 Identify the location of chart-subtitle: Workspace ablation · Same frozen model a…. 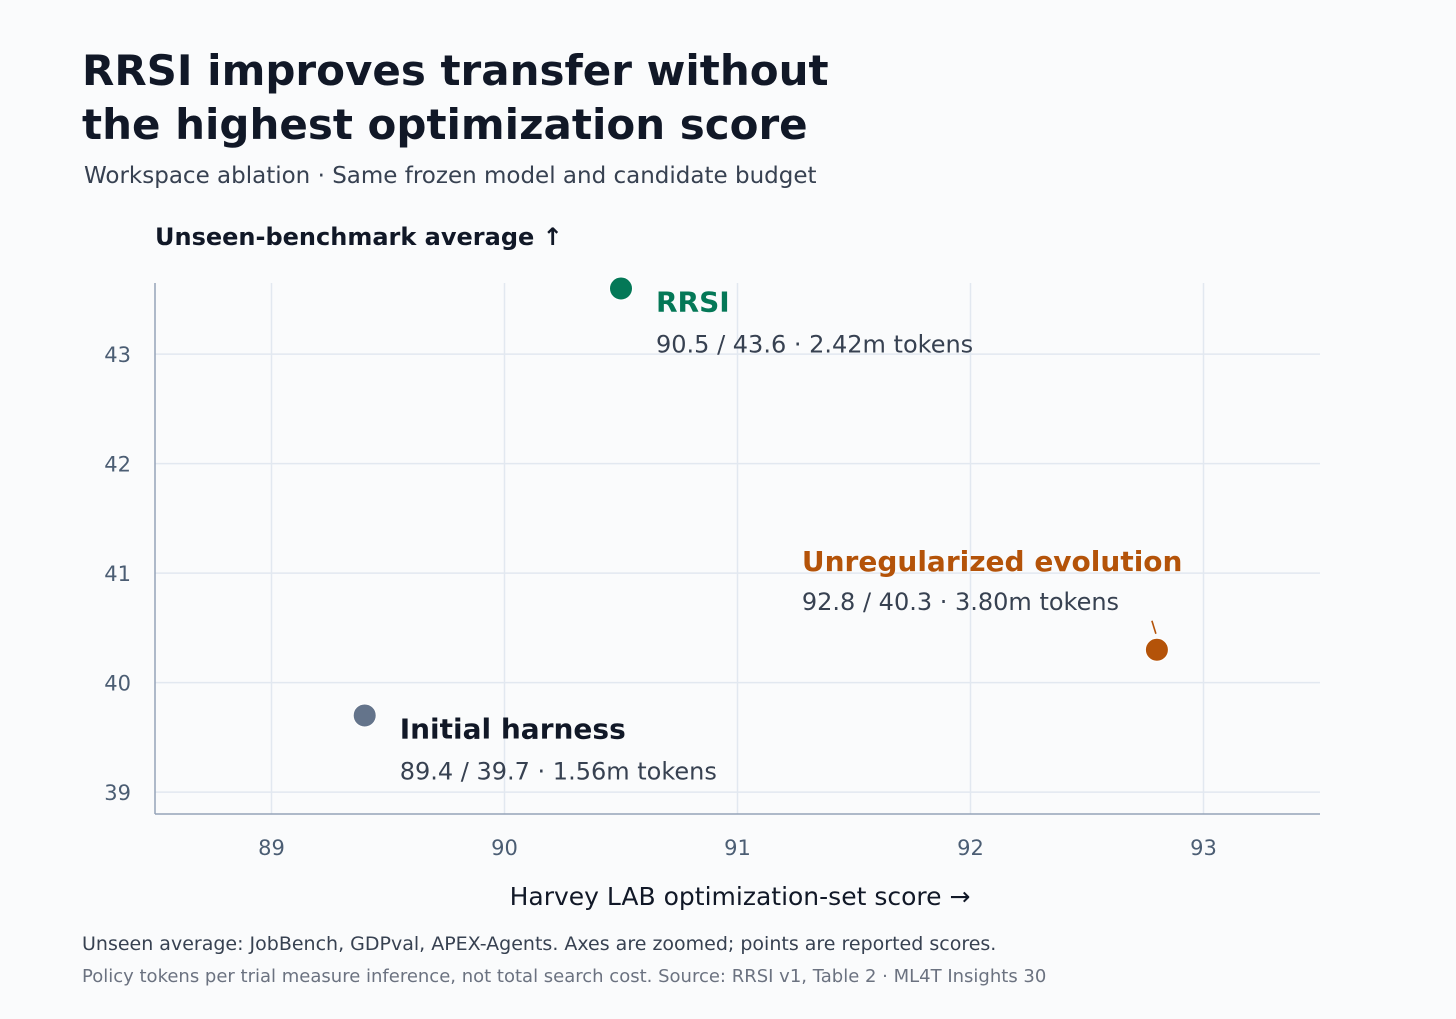
(450, 176).